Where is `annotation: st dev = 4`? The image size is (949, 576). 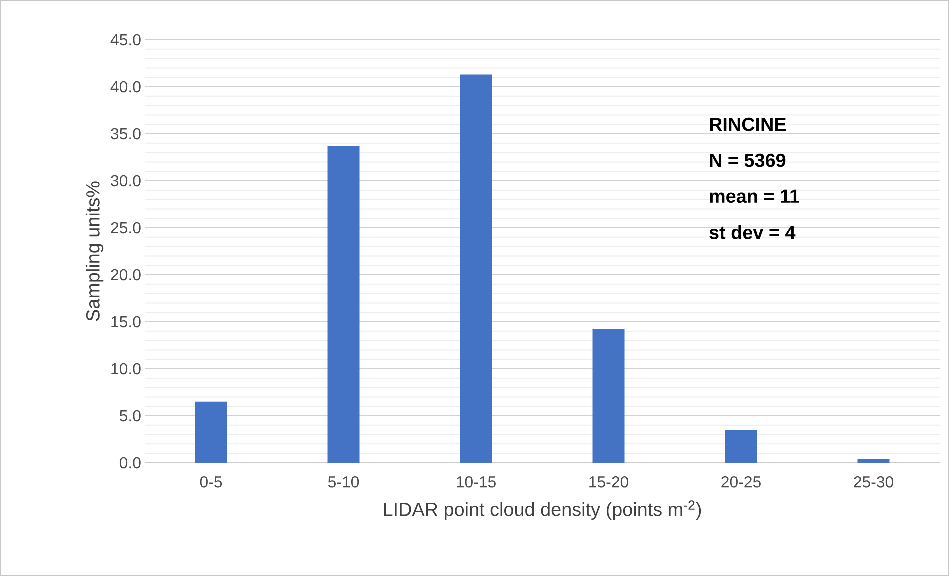
annotation: st dev = 4 is located at coordinates (753, 233).